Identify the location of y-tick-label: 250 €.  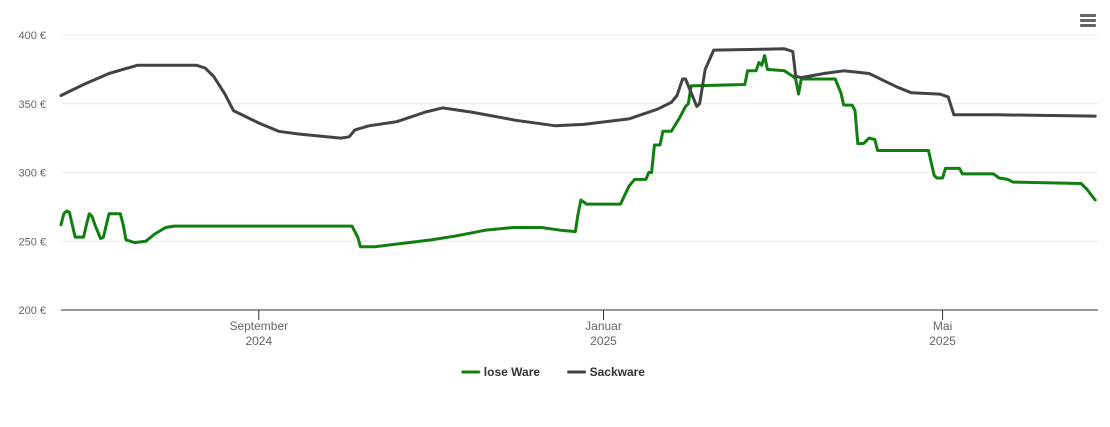
(32, 242).